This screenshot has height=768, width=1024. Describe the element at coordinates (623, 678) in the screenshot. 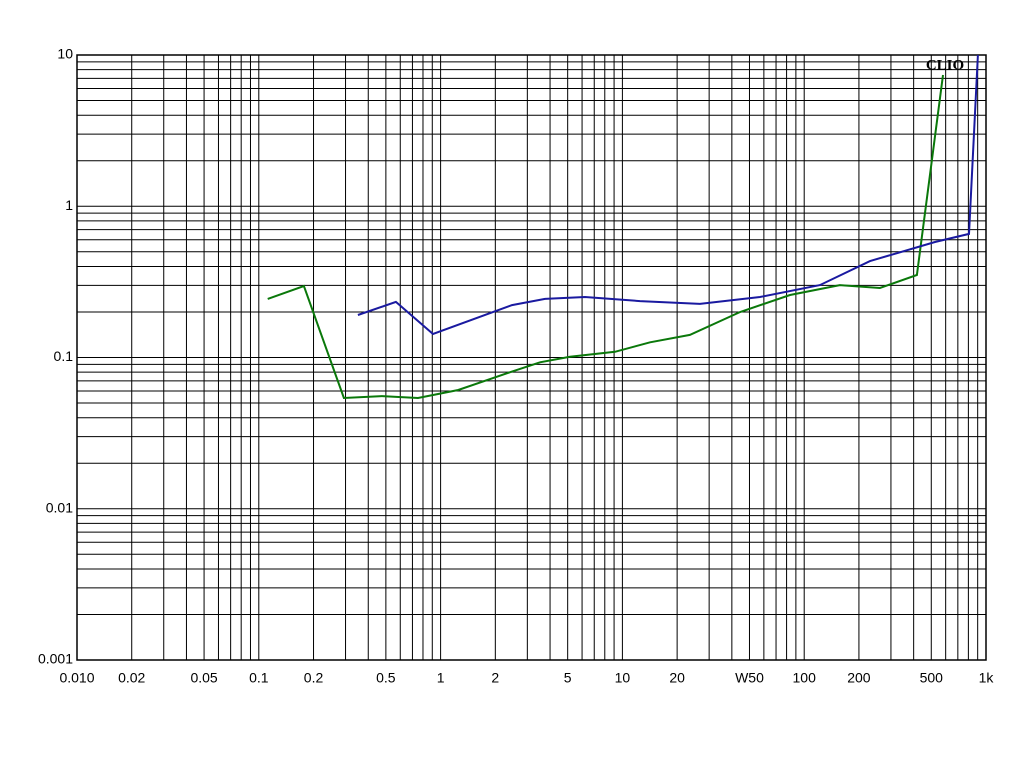

I see `x-tick-label: 10` at that location.